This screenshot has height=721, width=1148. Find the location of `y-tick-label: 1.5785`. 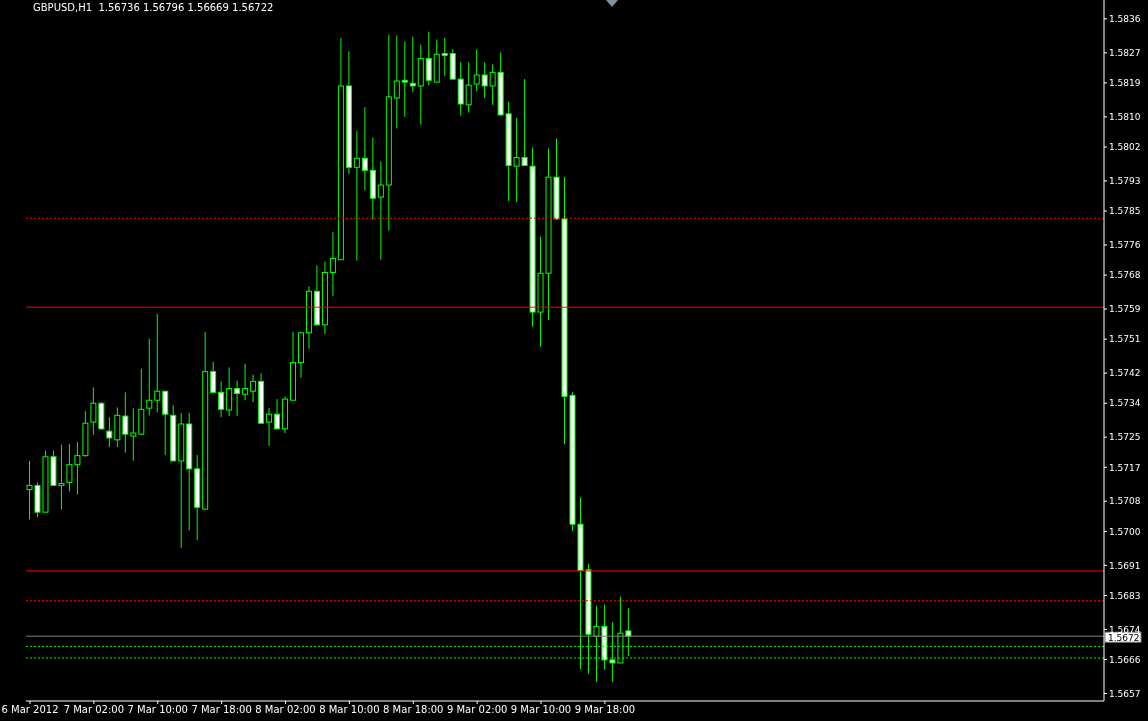

y-tick-label: 1.5785 is located at coordinates (1125, 211).